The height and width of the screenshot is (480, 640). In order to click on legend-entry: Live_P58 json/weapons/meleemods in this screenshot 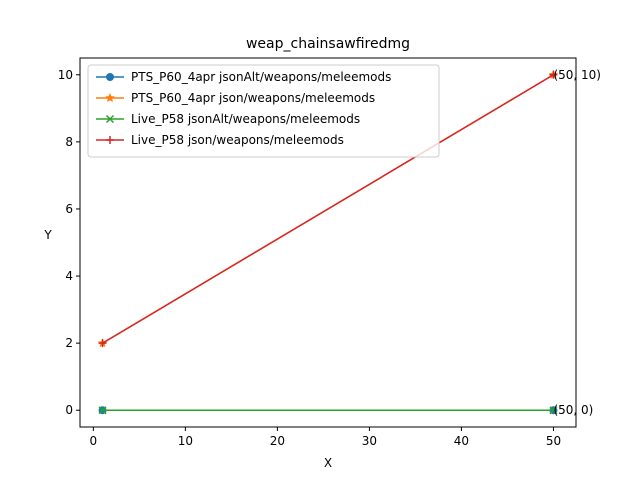, I will do `click(220, 140)`.